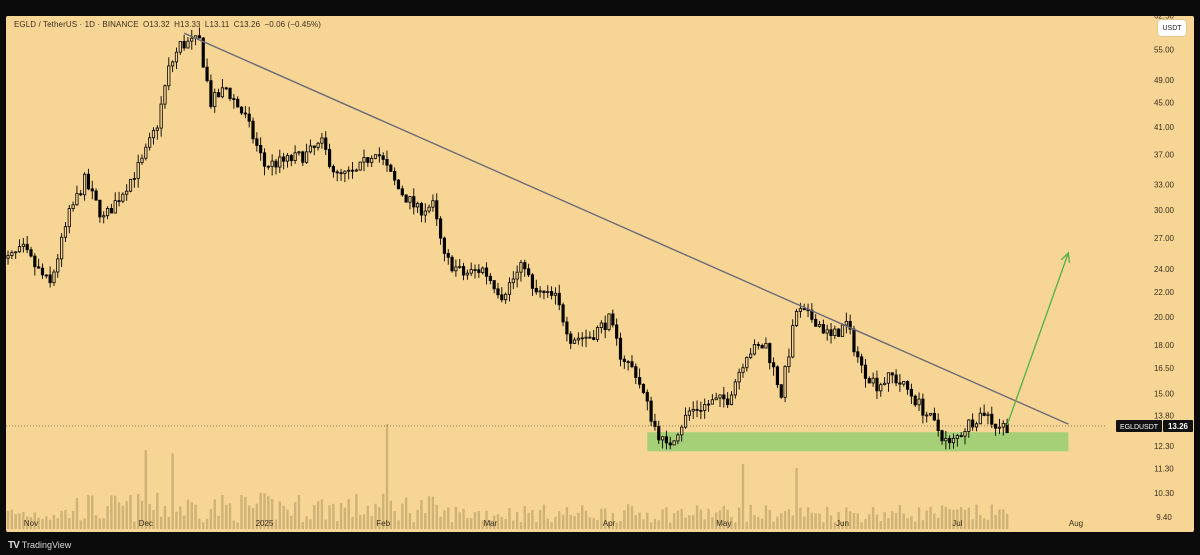 The height and width of the screenshot is (555, 1200). Describe the element at coordinates (1172, 28) in the screenshot. I see `currency-badge: USDT` at that location.